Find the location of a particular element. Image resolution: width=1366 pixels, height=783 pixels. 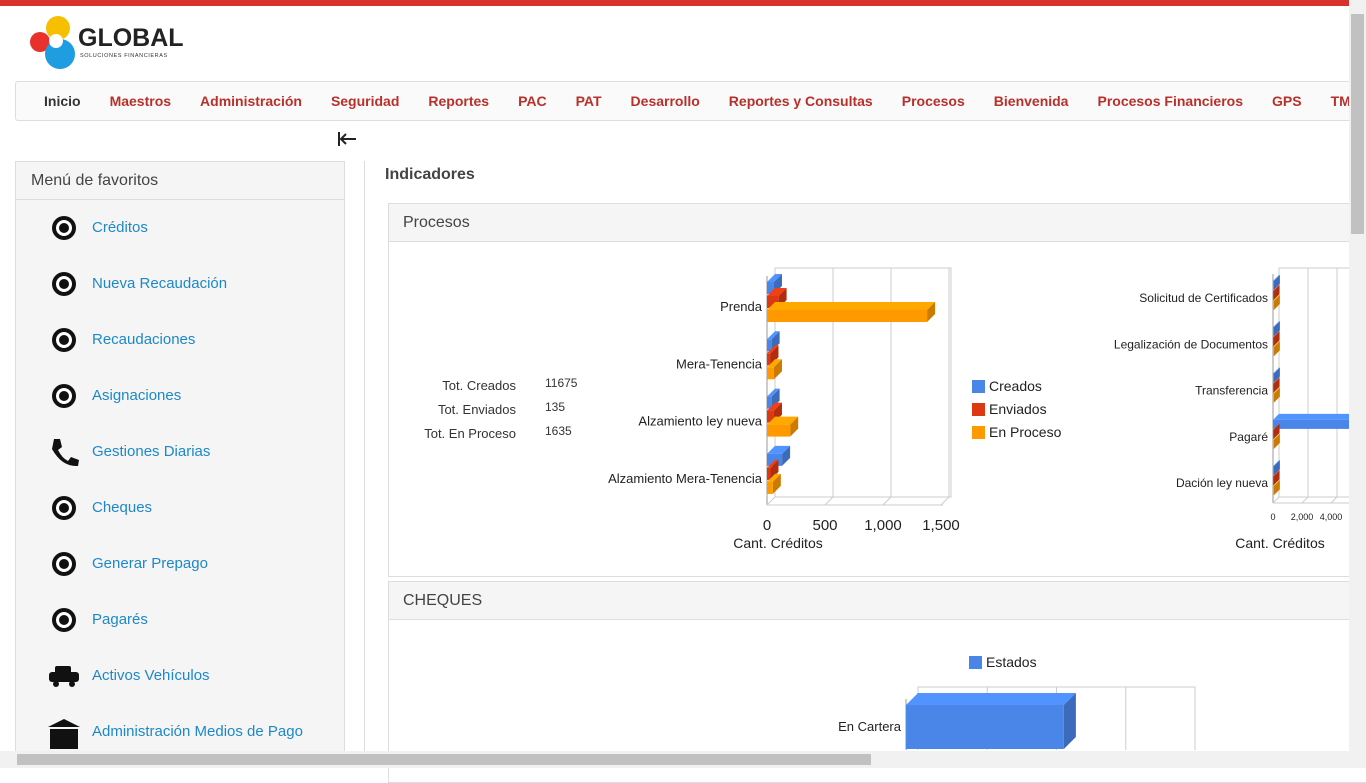

favorite-link: Recaudaciones is located at coordinates (144, 339).